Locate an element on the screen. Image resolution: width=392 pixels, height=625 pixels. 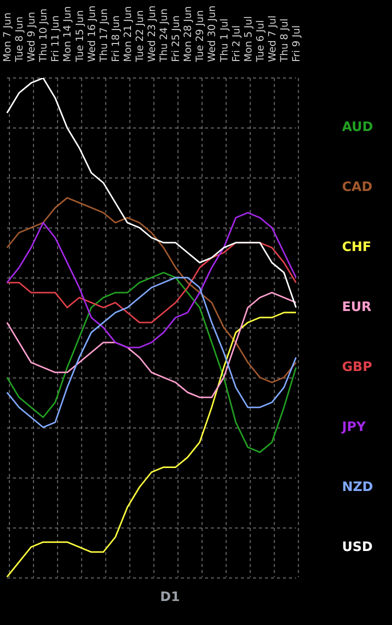
text: NZD is located at coordinates (358, 488).